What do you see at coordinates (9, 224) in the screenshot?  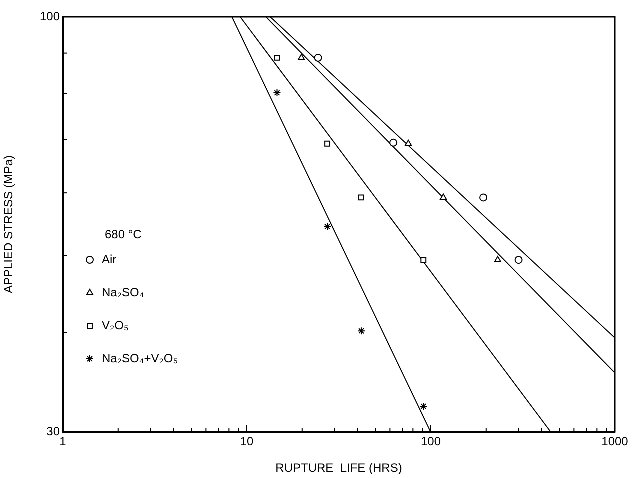 I see `y-axis-title: APPLIED STRESS (MPa)` at bounding box center [9, 224].